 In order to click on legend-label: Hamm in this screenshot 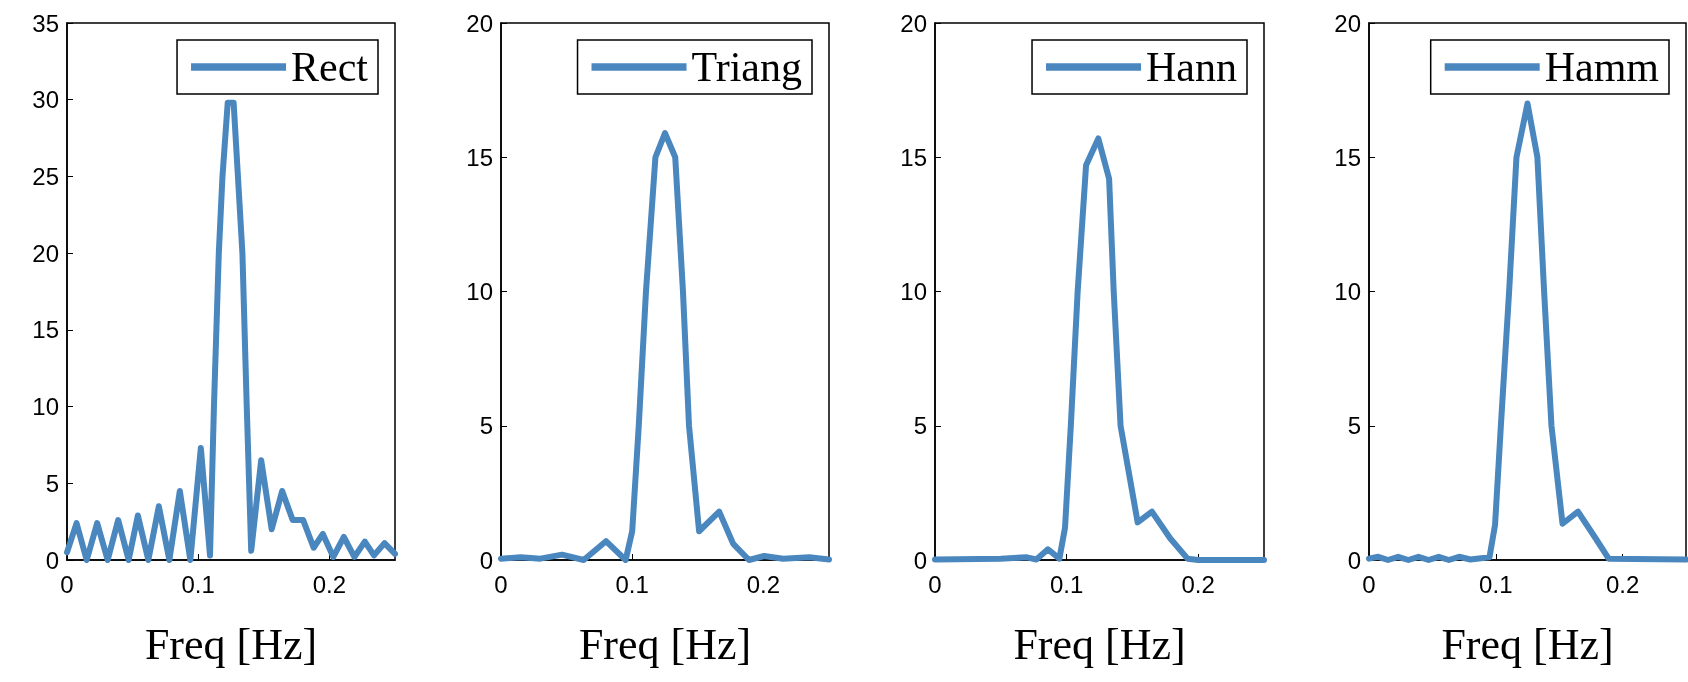, I will do `click(1602, 67)`.